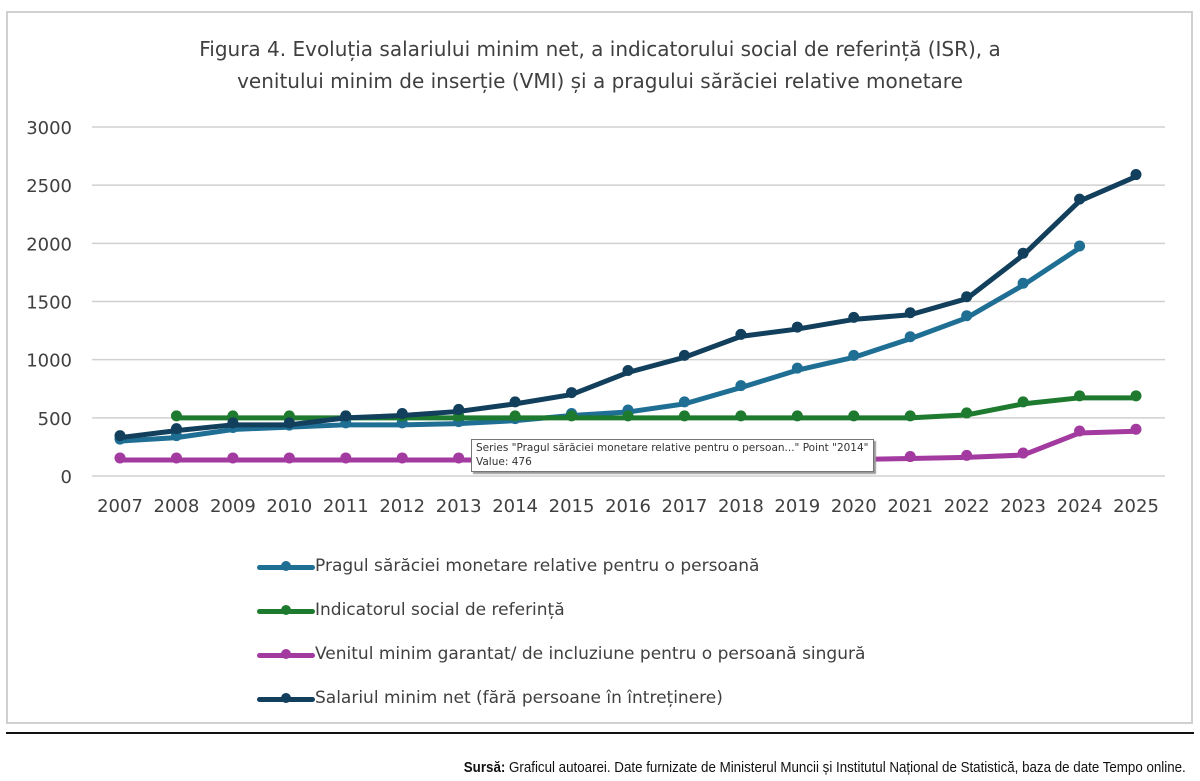 This screenshot has height=781, width=1200. I want to click on y-tick-label: 3000, so click(49, 128).